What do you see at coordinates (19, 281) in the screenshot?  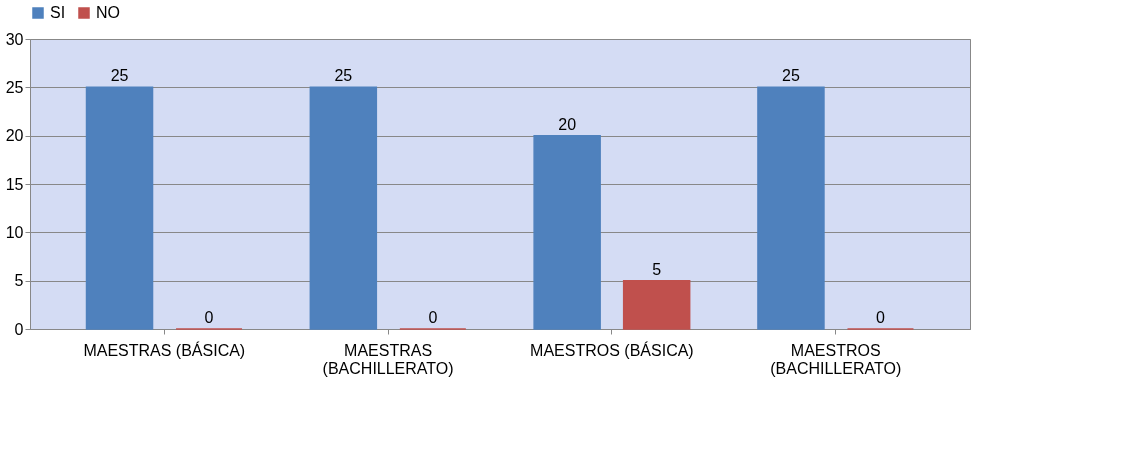 I see `y-tick-label: 5` at bounding box center [19, 281].